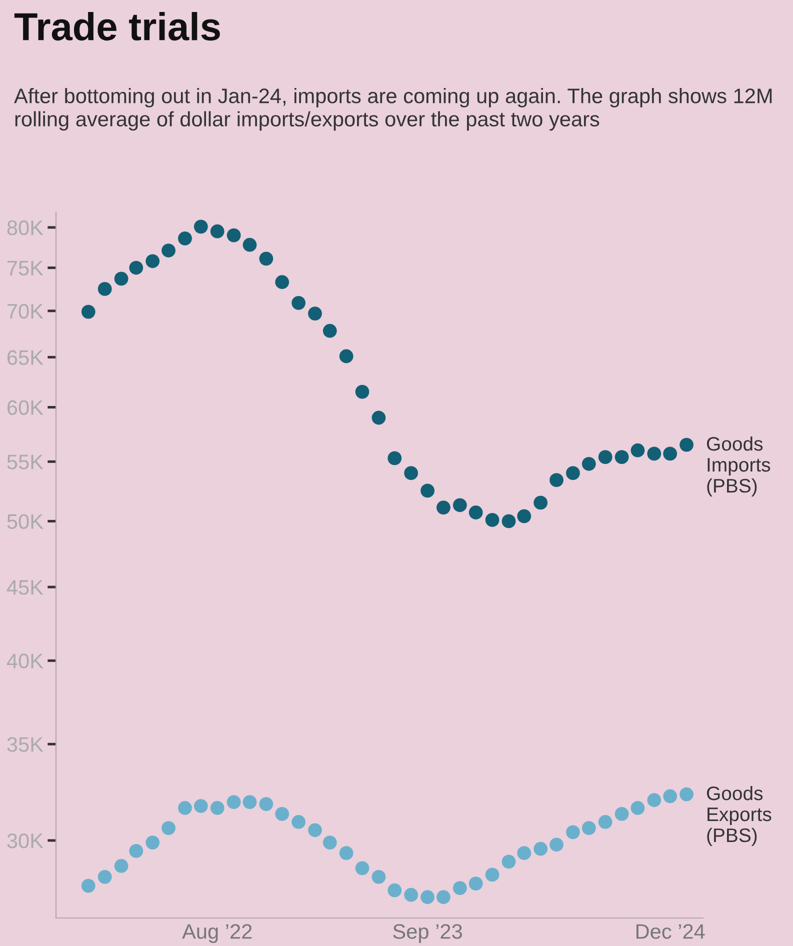 This screenshot has width=793, height=946. I want to click on x-tick-label: Dec ’24, so click(670, 931).